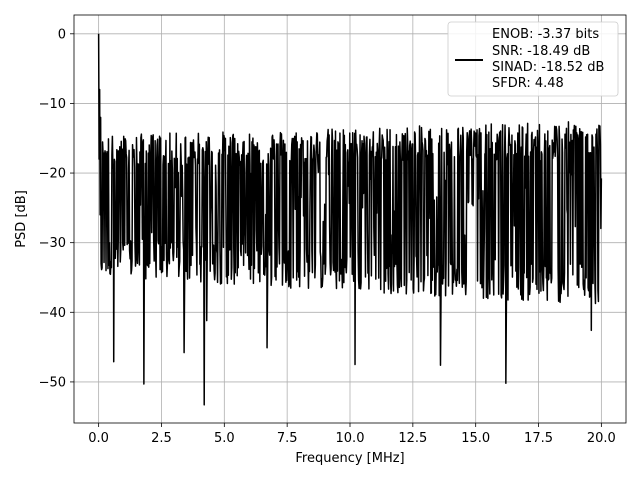 The width and height of the screenshot is (640, 484). I want to click on legend-box, so click(533, 59).